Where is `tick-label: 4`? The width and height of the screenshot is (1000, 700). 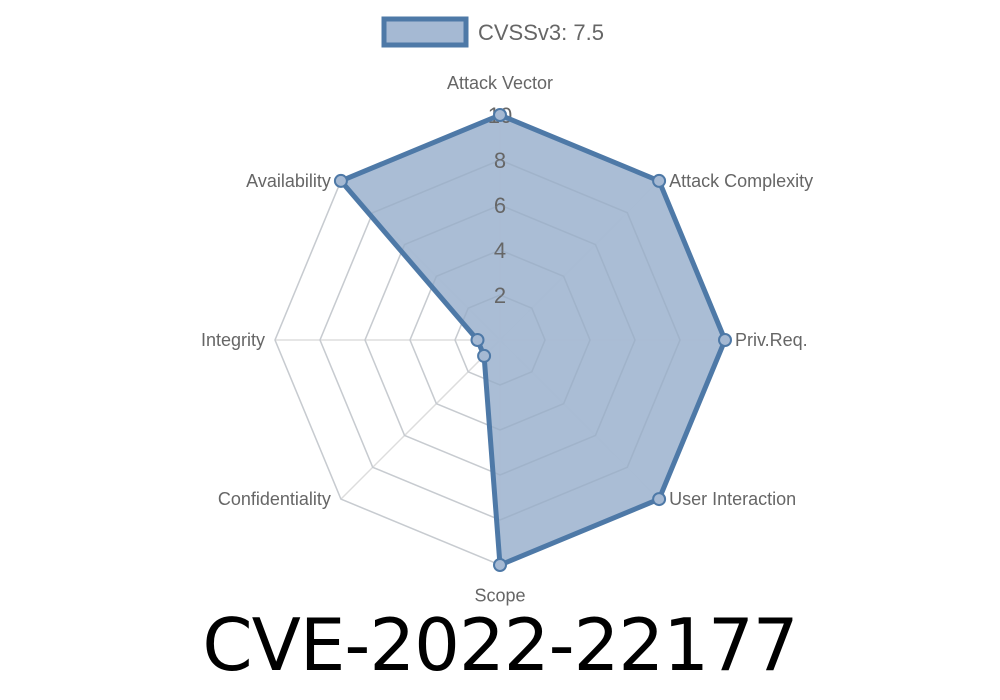
tick-label: 4 is located at coordinates (500, 250).